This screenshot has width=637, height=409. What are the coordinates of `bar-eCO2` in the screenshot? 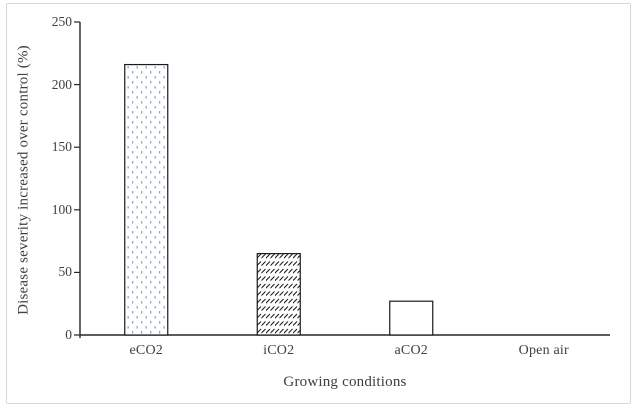 It's located at (146, 199).